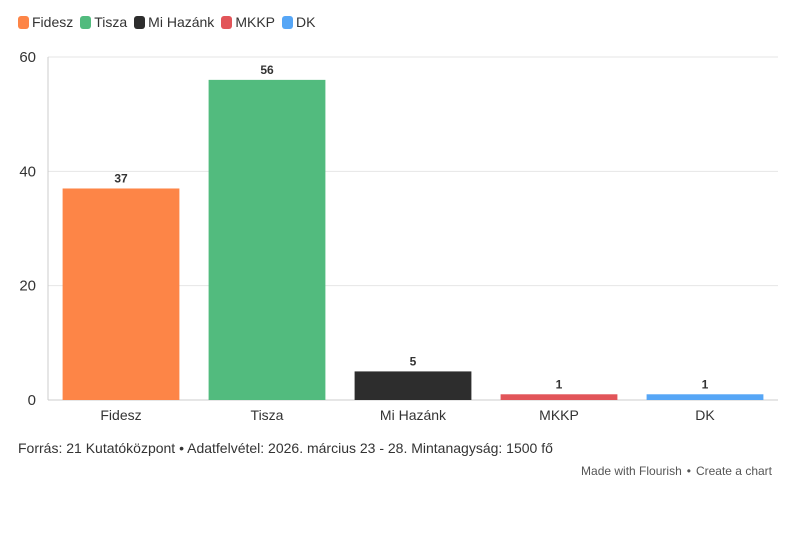 The width and height of the screenshot is (800, 533). Describe the element at coordinates (267, 415) in the screenshot. I see `x-category-label: Tisza` at that location.